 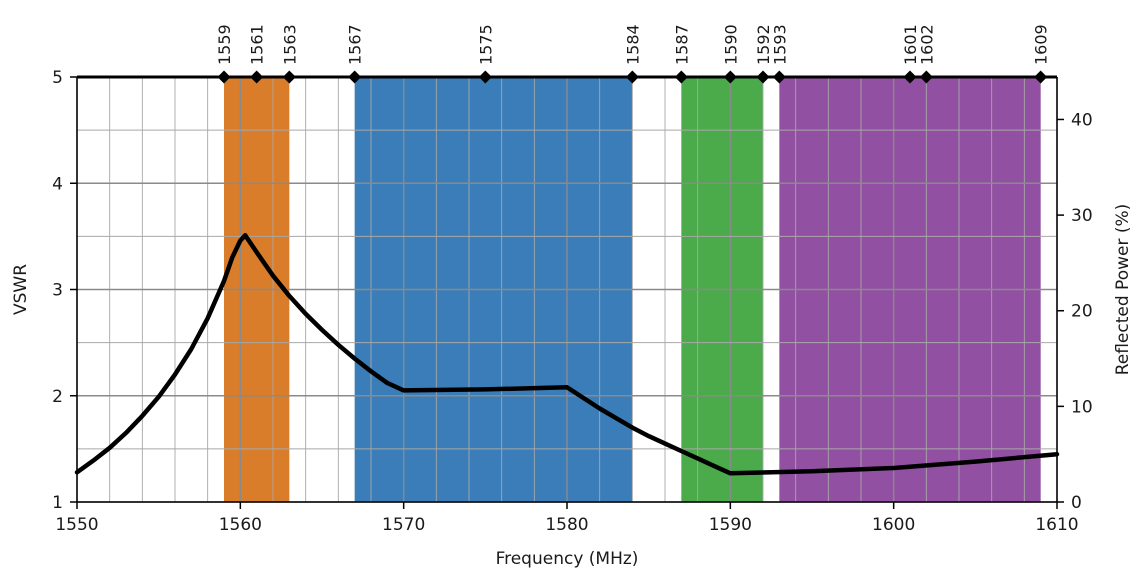 What do you see at coordinates (355, 44) in the screenshot?
I see `marker-label: 1567` at bounding box center [355, 44].